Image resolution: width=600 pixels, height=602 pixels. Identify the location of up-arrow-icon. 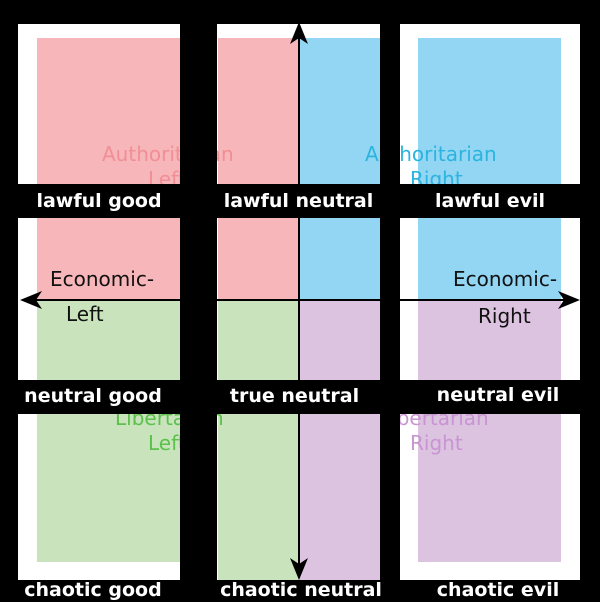
(299, 33).